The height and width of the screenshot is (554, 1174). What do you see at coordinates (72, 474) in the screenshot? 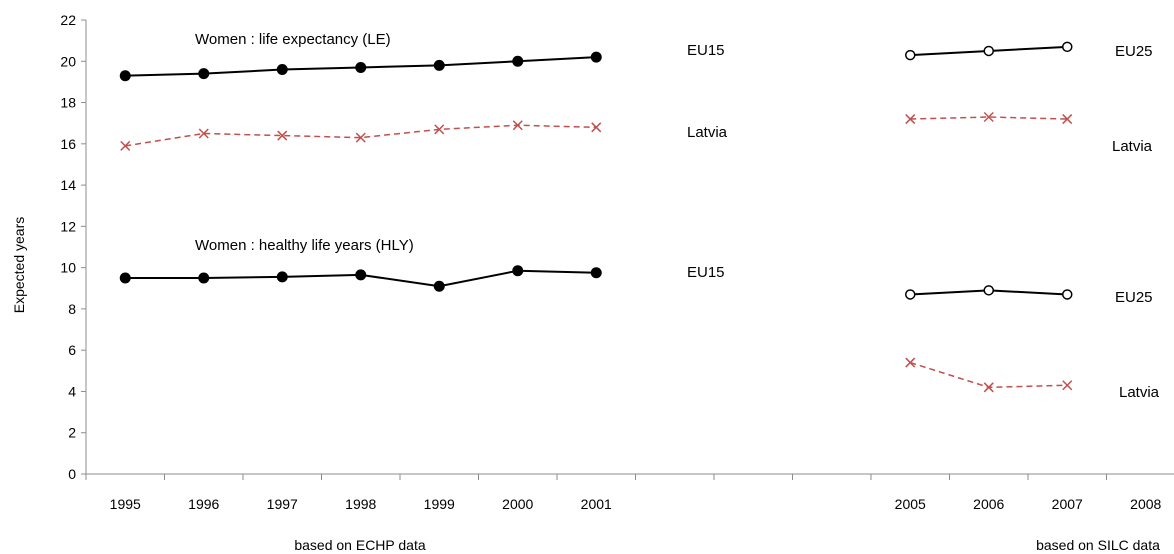
I see `y-tick-label: 0` at bounding box center [72, 474].